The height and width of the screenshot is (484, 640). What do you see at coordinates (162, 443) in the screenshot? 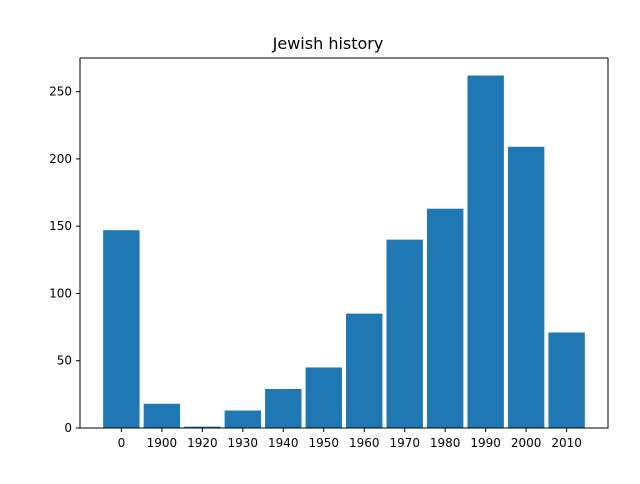
I see `x-tick-label: 1900` at bounding box center [162, 443].